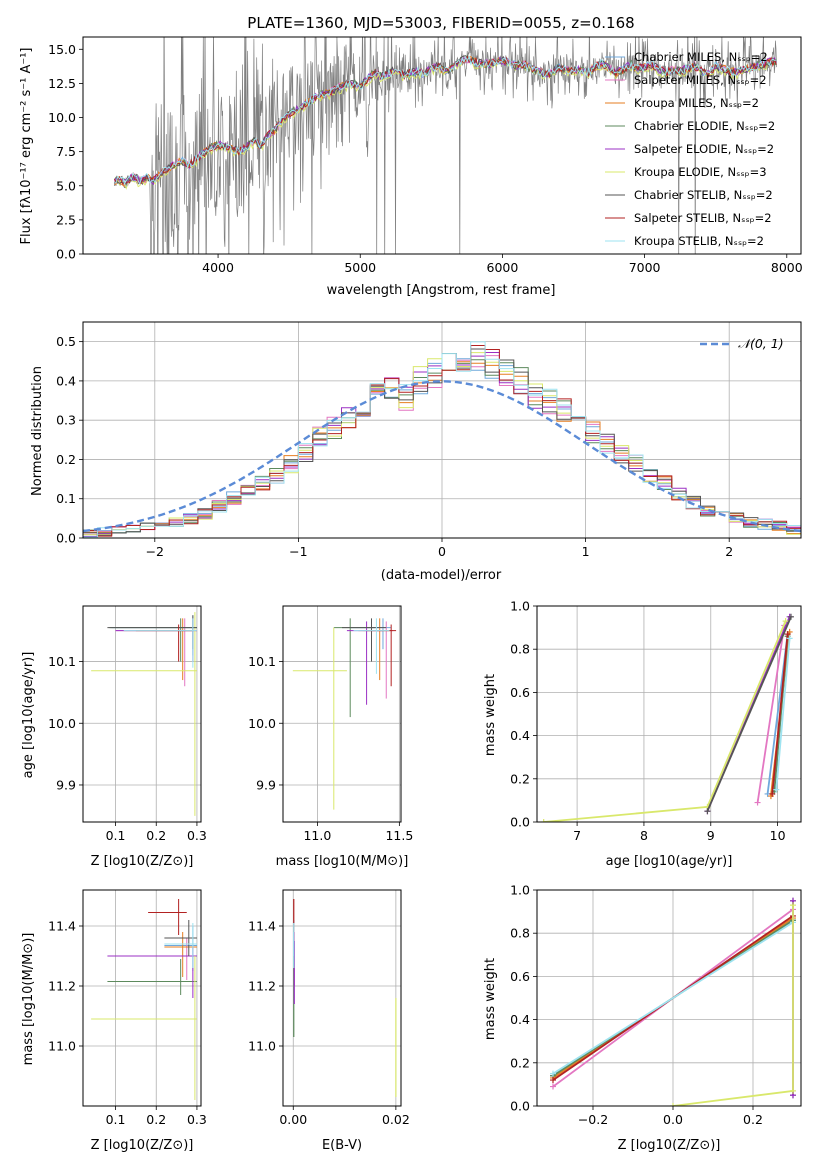 Image resolution: width=819 pixels, height=1170 pixels. Describe the element at coordinates (396, 1119) in the screenshot. I see `x-tick-label: 0.02` at that location.